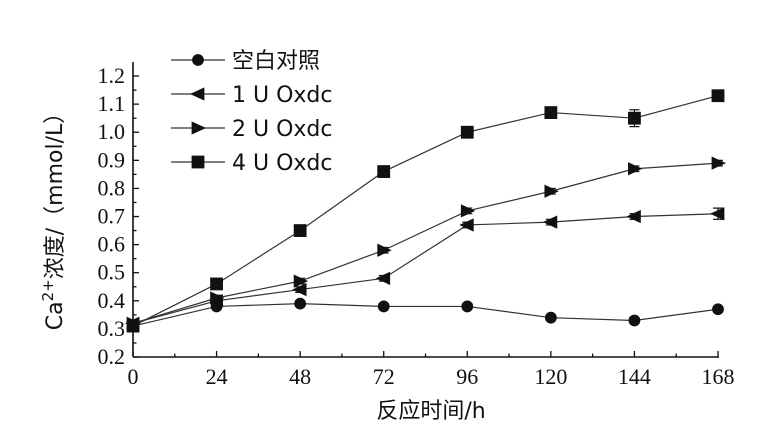 This screenshot has height=434, width=766. I want to click on legend-item: 1 U Oxdc, so click(251, 95).